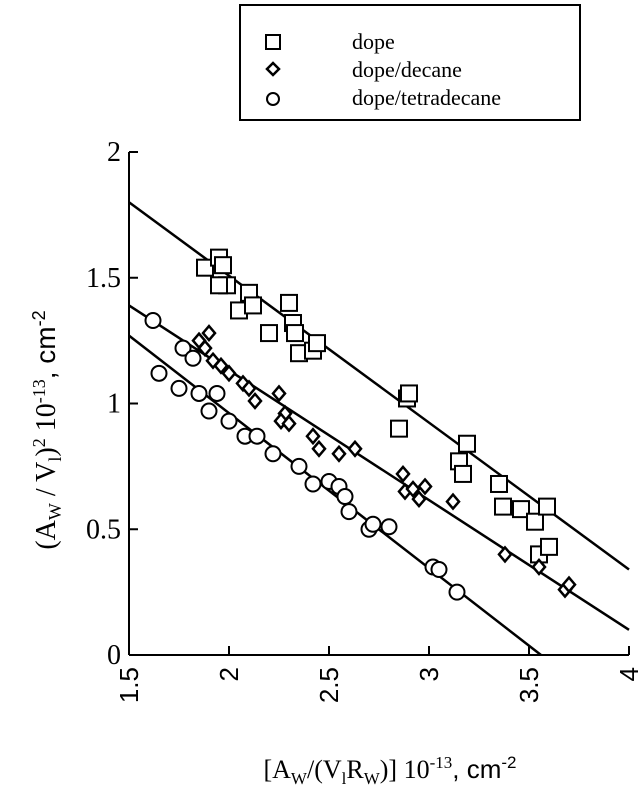 This screenshot has height=804, width=642. I want to click on y-tick-label: 1.5, so click(103, 278).